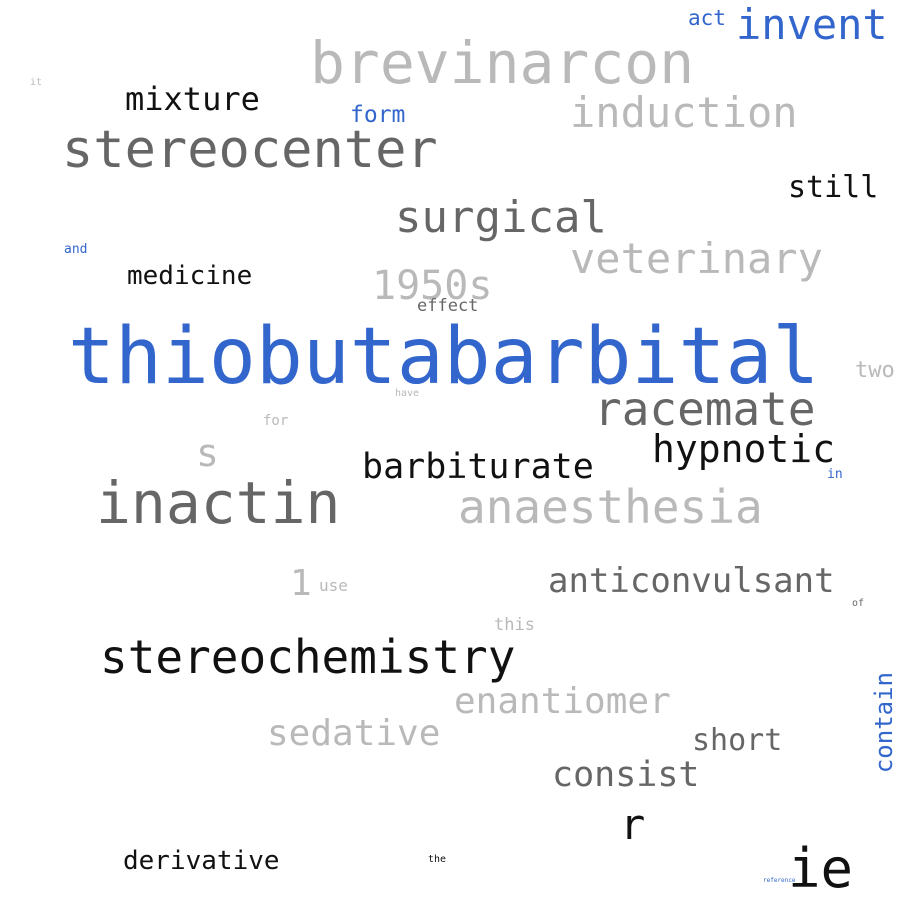 This screenshot has height=900, width=900. What do you see at coordinates (444, 357) in the screenshot?
I see `word-thiobutabarbital: thiobutabarbital` at bounding box center [444, 357].